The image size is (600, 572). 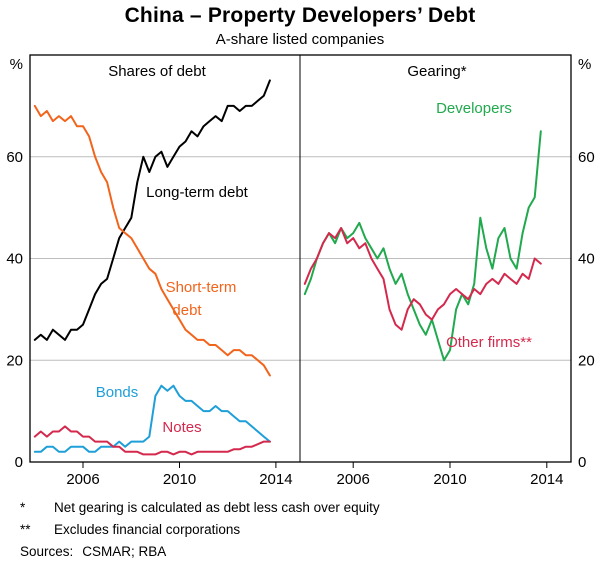 What do you see at coordinates (197, 192) in the screenshot?
I see `annotation-long-term-debt: Long-term debt` at bounding box center [197, 192].